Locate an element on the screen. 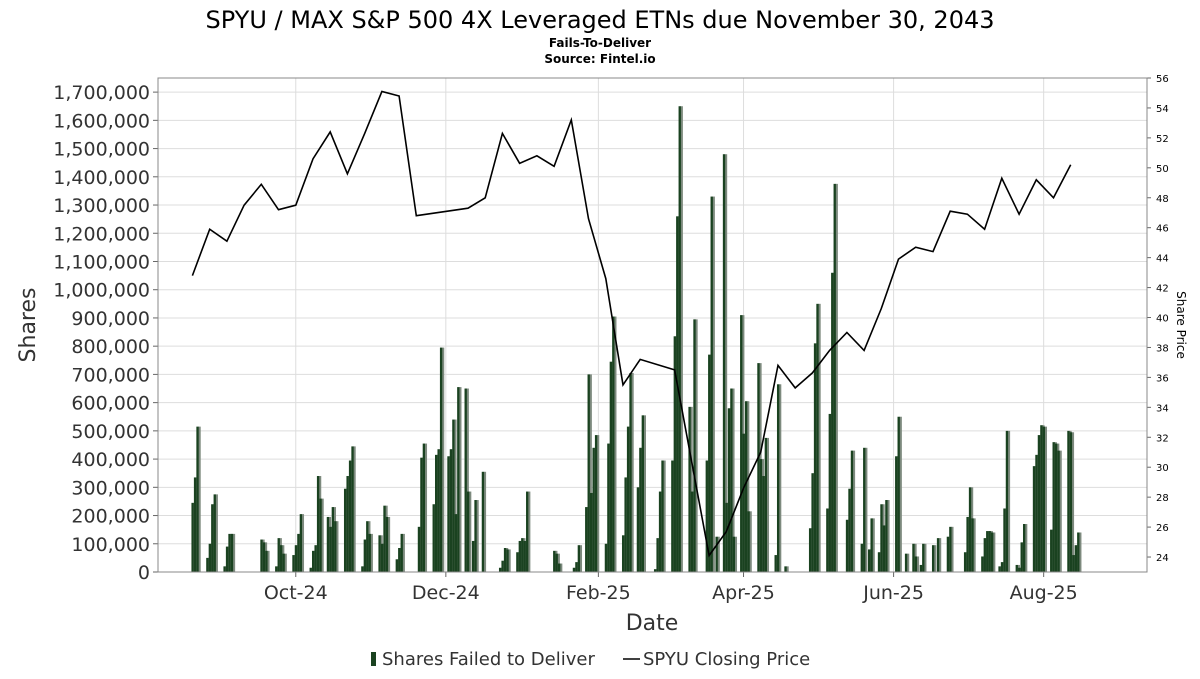 This screenshot has height=679, width=1200. y2-axis-label: Share Price is located at coordinates (1181, 325).